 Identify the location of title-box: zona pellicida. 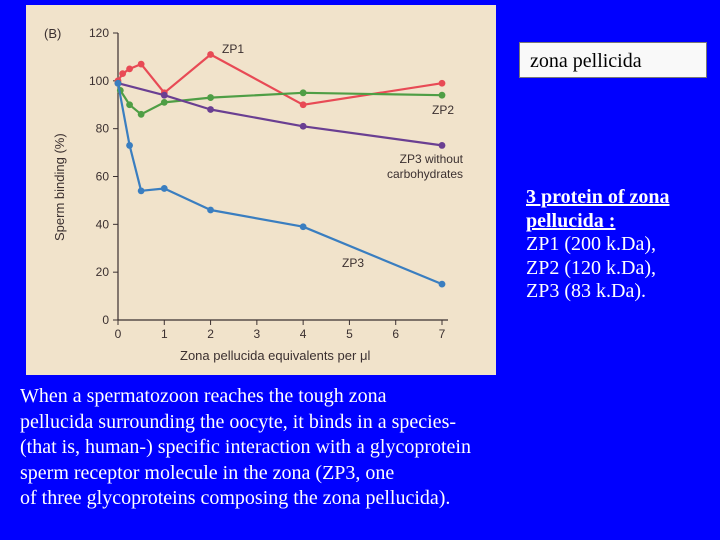
(613, 60).